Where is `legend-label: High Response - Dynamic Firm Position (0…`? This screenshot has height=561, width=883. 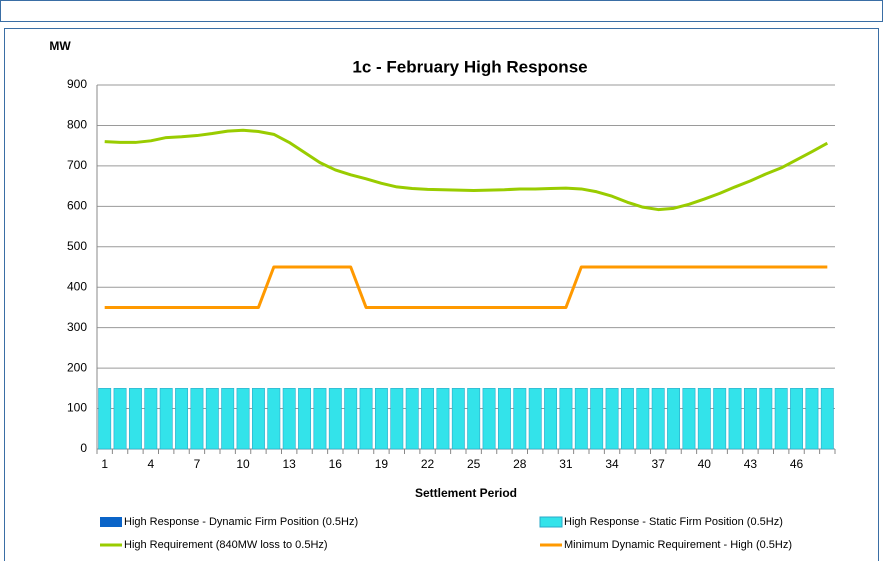 legend-label: High Response - Dynamic Firm Position (0… is located at coordinates (241, 522).